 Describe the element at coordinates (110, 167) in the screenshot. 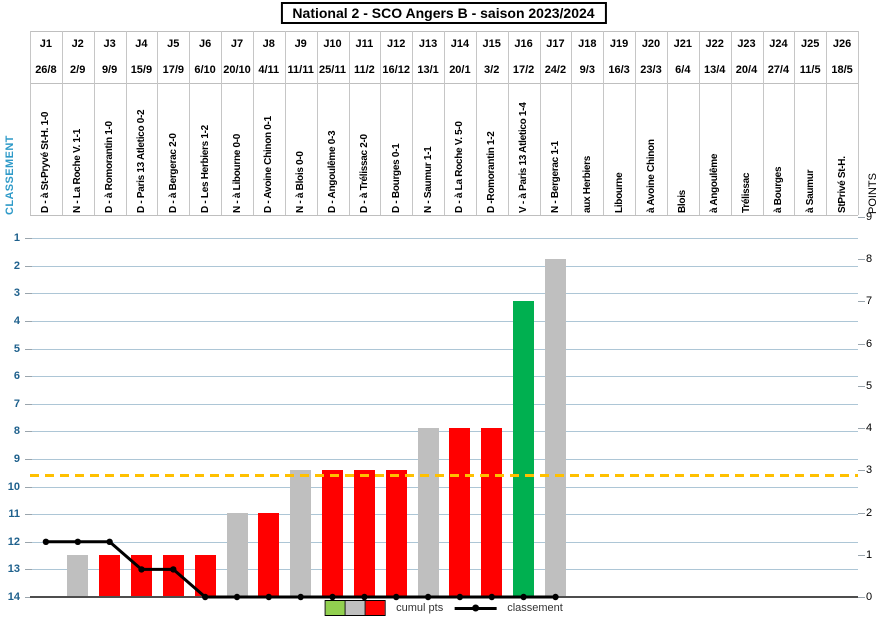

I see `match-result-label: D - à Romorantin 1-0` at that location.